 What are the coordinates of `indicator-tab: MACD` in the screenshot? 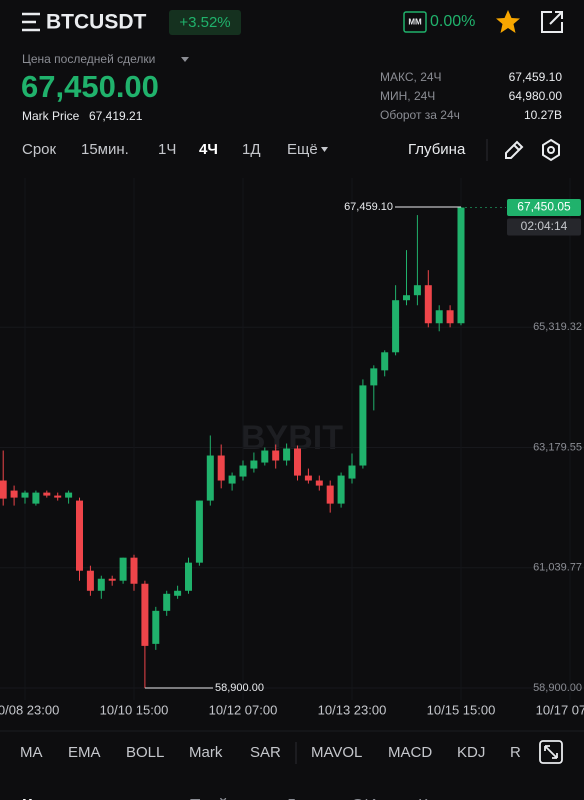 It's located at (410, 752).